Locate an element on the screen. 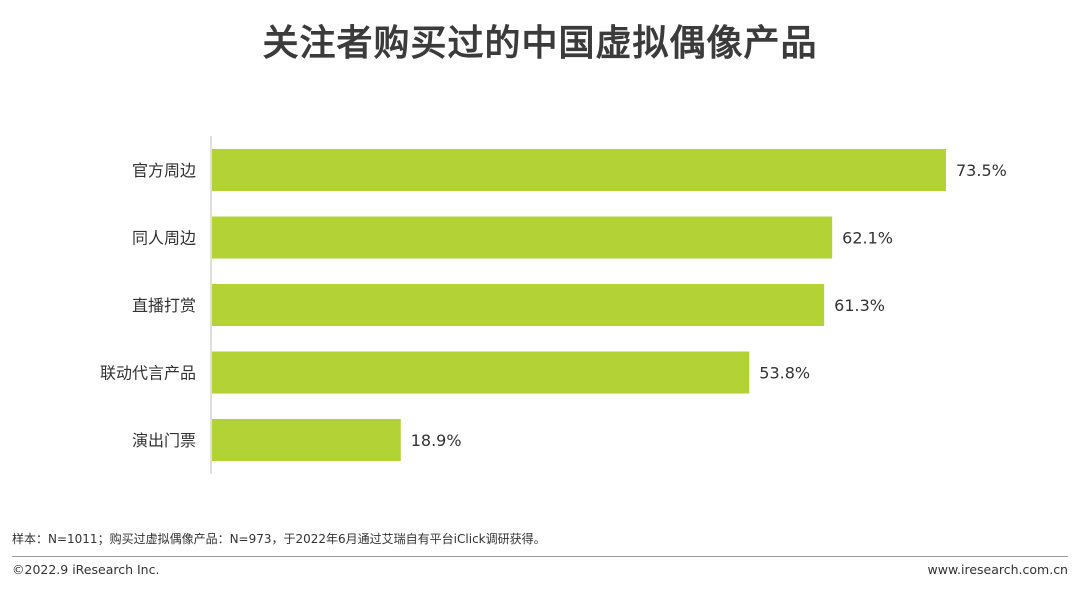 The image size is (1080, 592). footer-divider is located at coordinates (540, 556).